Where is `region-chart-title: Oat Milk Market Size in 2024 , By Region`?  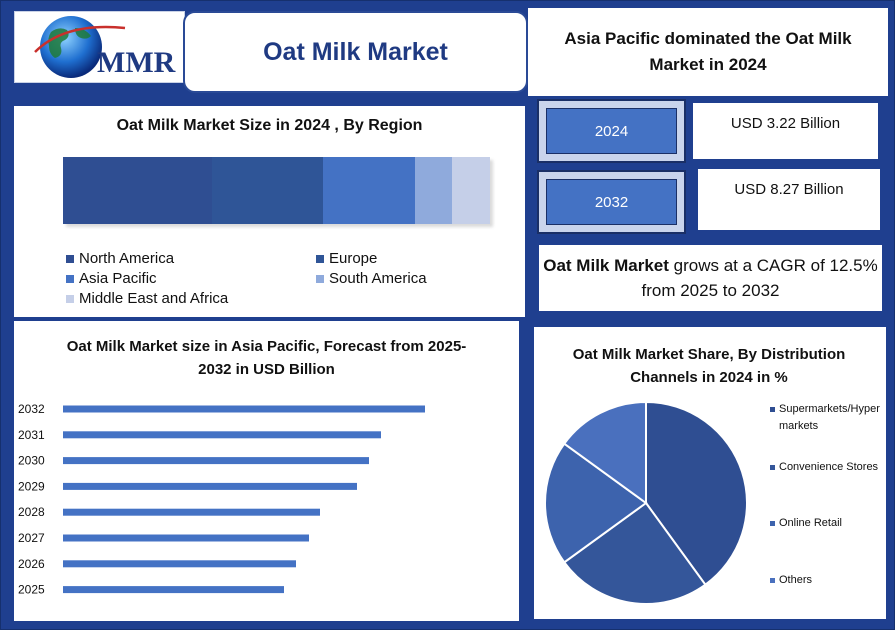
region-chart-title: Oat Milk Market Size in 2024 , By Region is located at coordinates (269, 125).